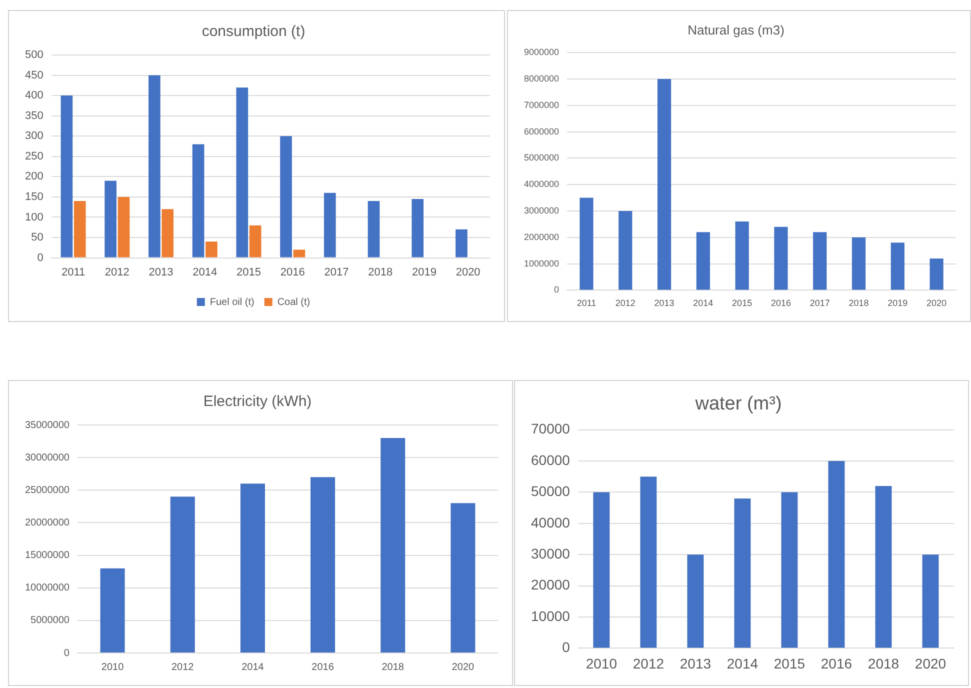 This screenshot has height=688, width=971. Describe the element at coordinates (34, 217) in the screenshot. I see `y-tick-label: 100` at that location.